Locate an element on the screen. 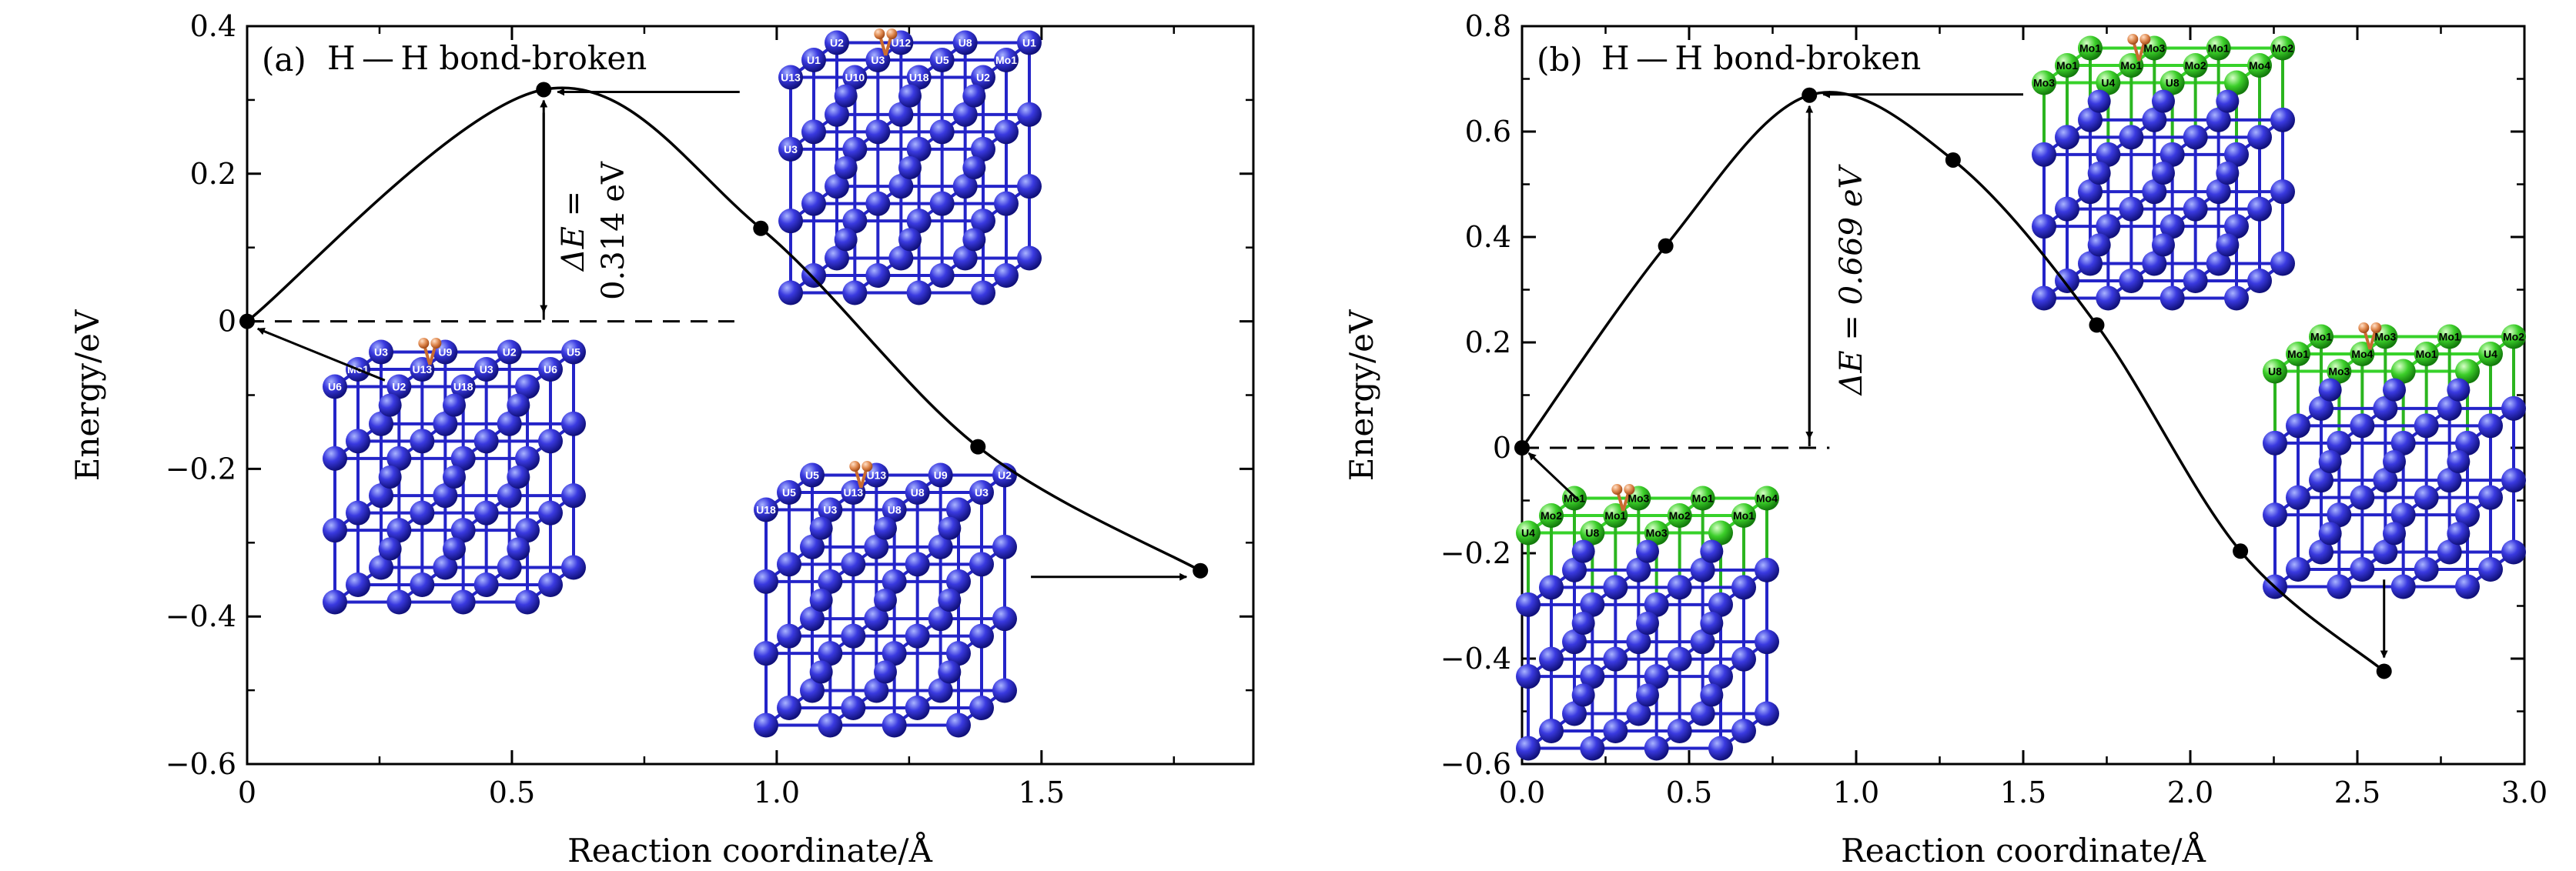 This screenshot has width=2576, height=871. y-tick-label: 0 is located at coordinates (1502, 448).